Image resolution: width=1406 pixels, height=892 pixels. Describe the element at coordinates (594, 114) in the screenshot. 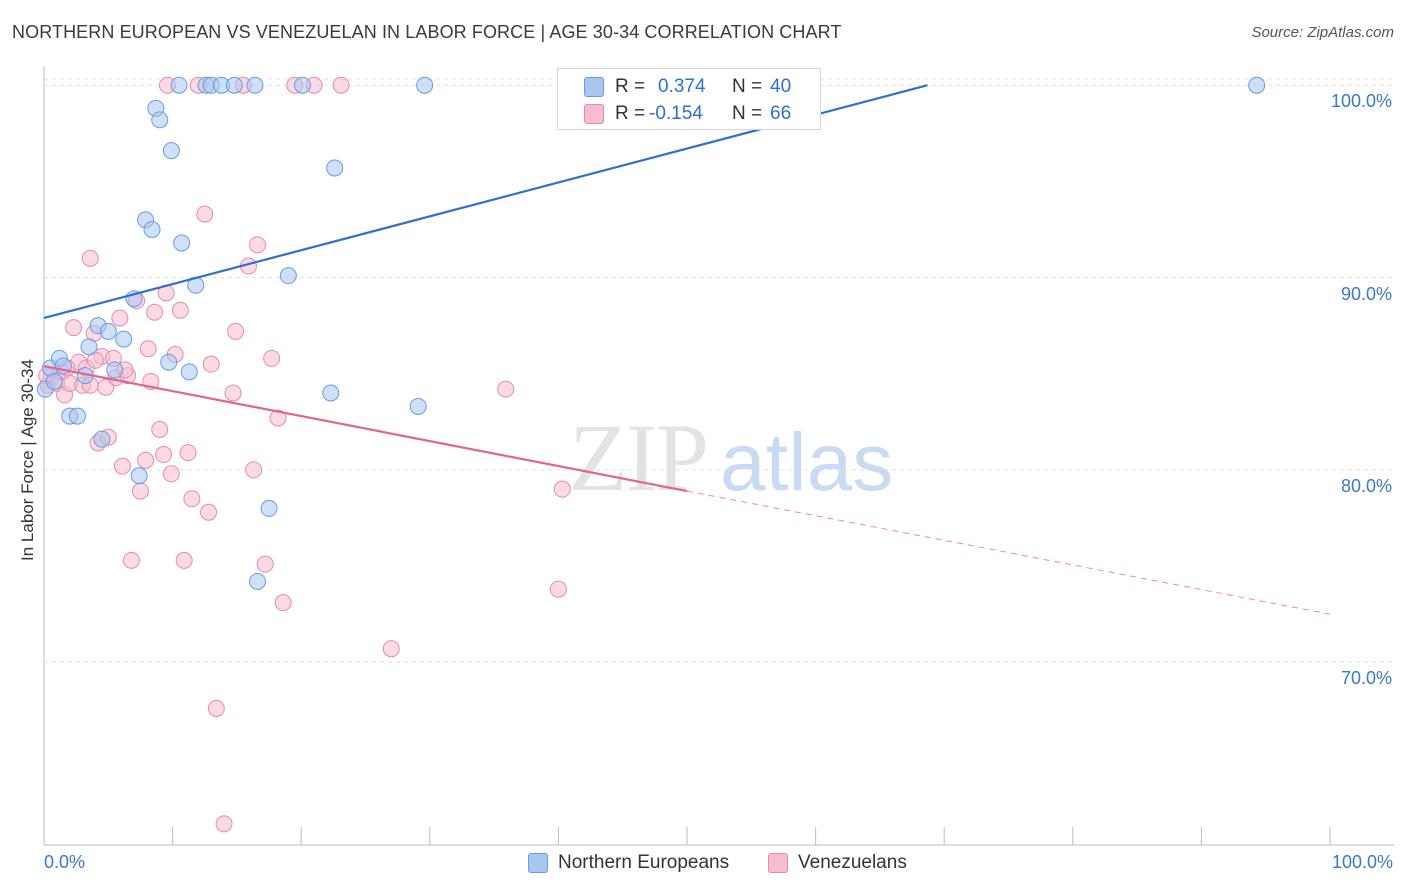

I see `stats-swatch-venezuelan` at that location.